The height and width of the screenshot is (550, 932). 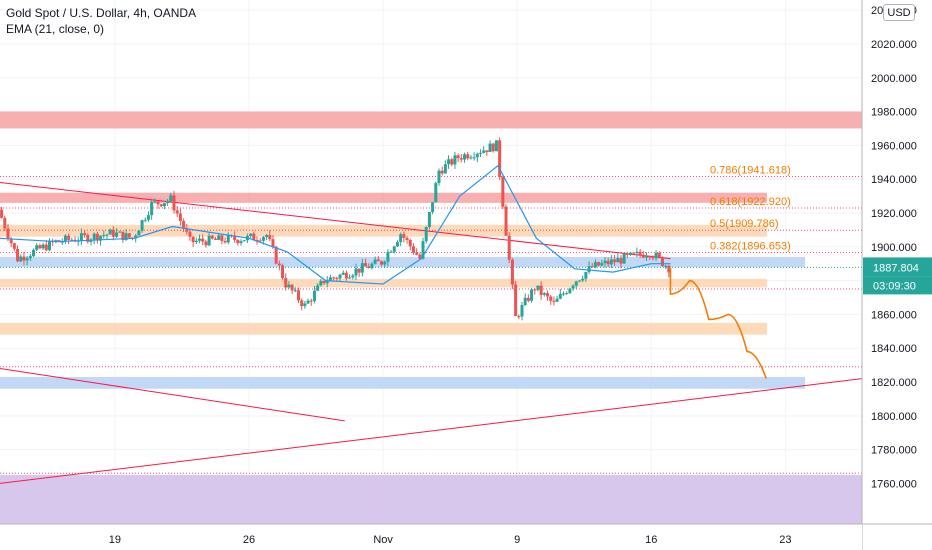 What do you see at coordinates (383, 328) in the screenshot?
I see `supply-zone` at bounding box center [383, 328].